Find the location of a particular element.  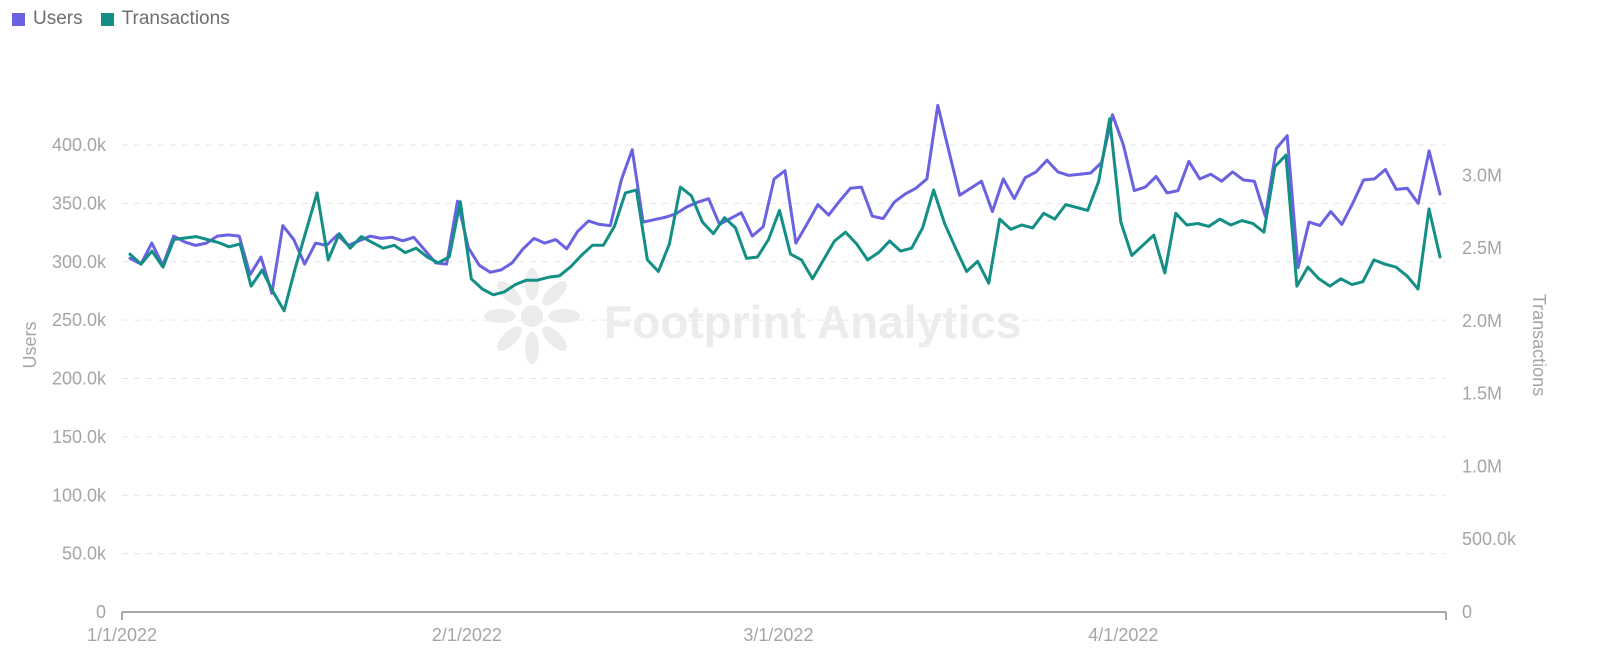

right-tick-label-500-0k: 500.0k is located at coordinates (1489, 539).